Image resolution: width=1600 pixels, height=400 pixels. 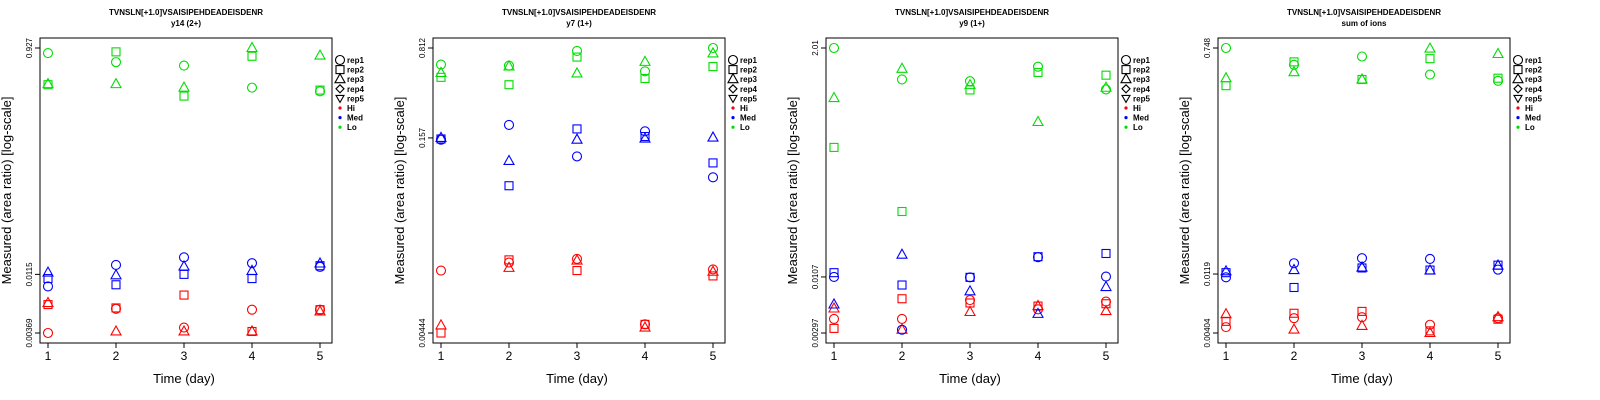 I want to click on y-tick-label: 0.0119, so click(x=1207, y=274).